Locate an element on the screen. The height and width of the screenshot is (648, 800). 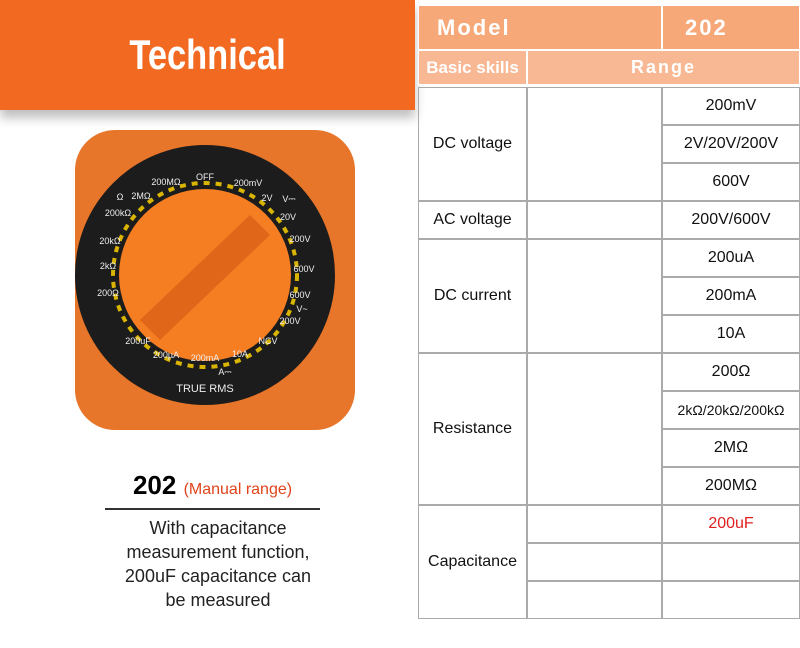
range-cell: 2MΩ is located at coordinates (731, 448).